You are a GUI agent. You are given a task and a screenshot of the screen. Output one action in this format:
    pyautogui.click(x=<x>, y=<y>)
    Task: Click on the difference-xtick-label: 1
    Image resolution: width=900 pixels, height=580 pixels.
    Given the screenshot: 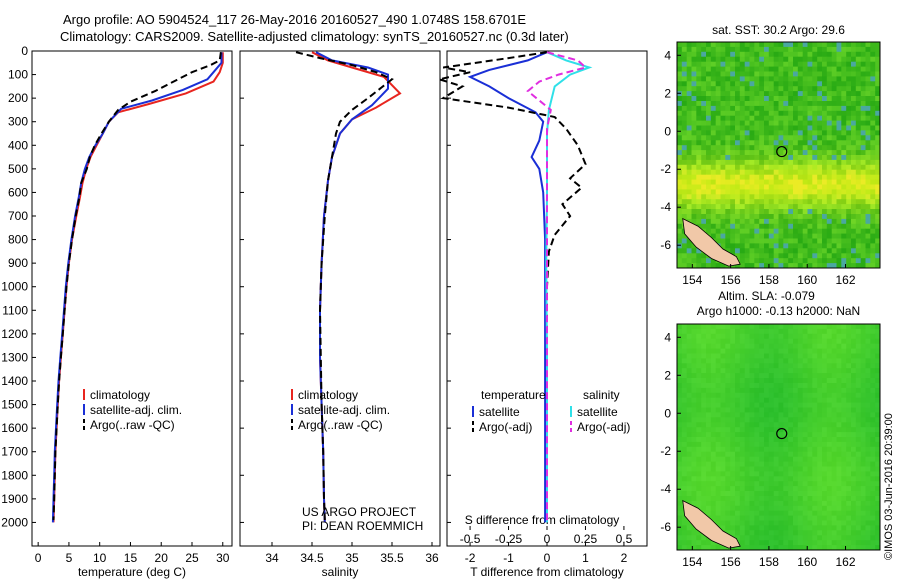 What is the action you would take?
    pyautogui.click(x=585, y=558)
    